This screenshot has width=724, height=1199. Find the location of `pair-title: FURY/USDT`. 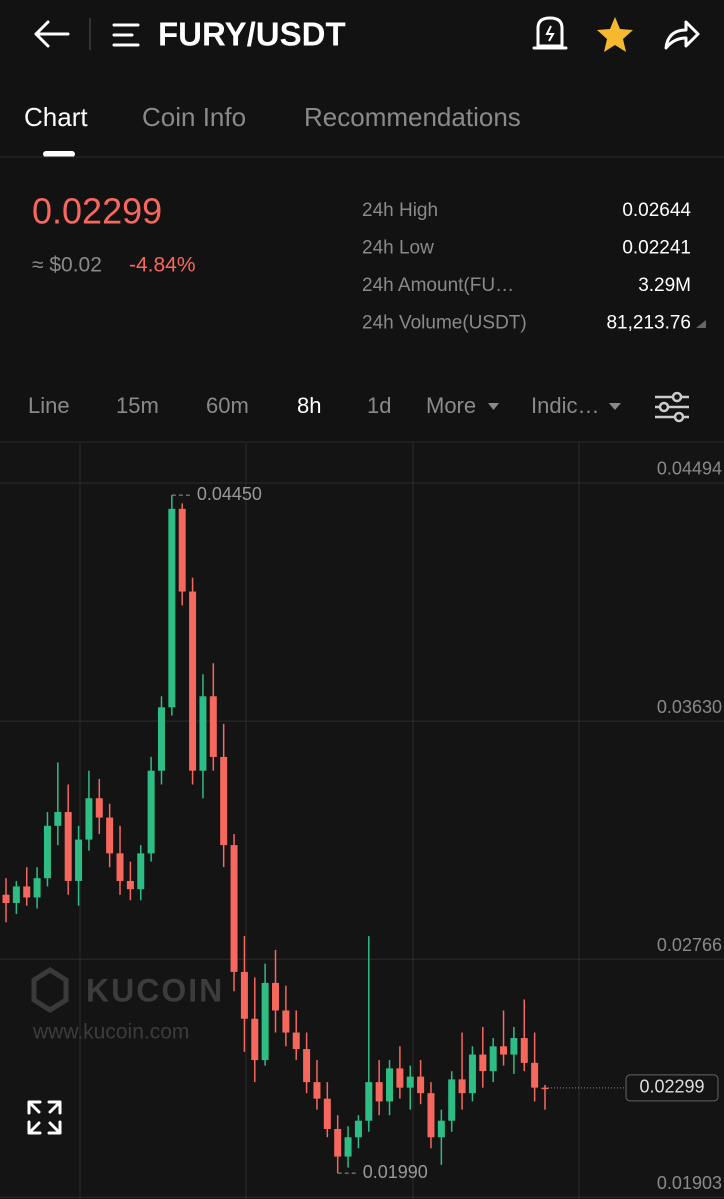

pair-title: FURY/USDT is located at coordinates (252, 34).